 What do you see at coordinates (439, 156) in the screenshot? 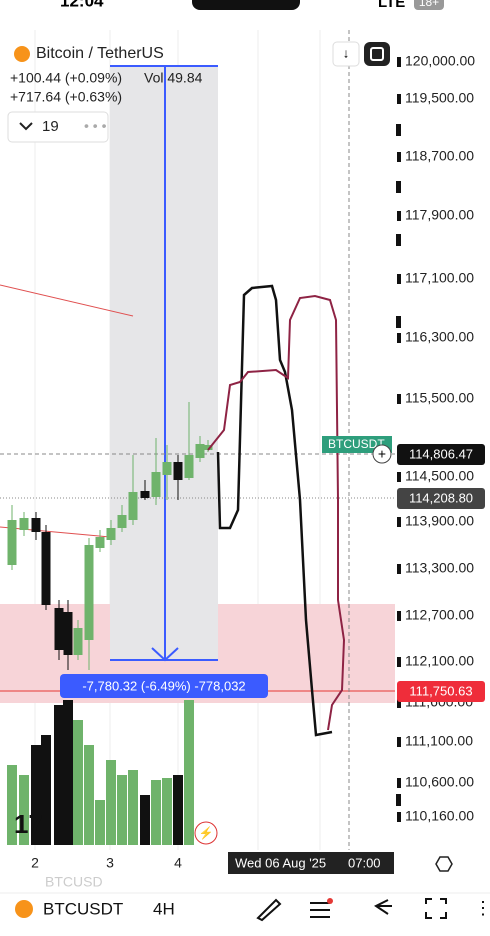
I see `price-label: 118,700.00` at bounding box center [439, 156].